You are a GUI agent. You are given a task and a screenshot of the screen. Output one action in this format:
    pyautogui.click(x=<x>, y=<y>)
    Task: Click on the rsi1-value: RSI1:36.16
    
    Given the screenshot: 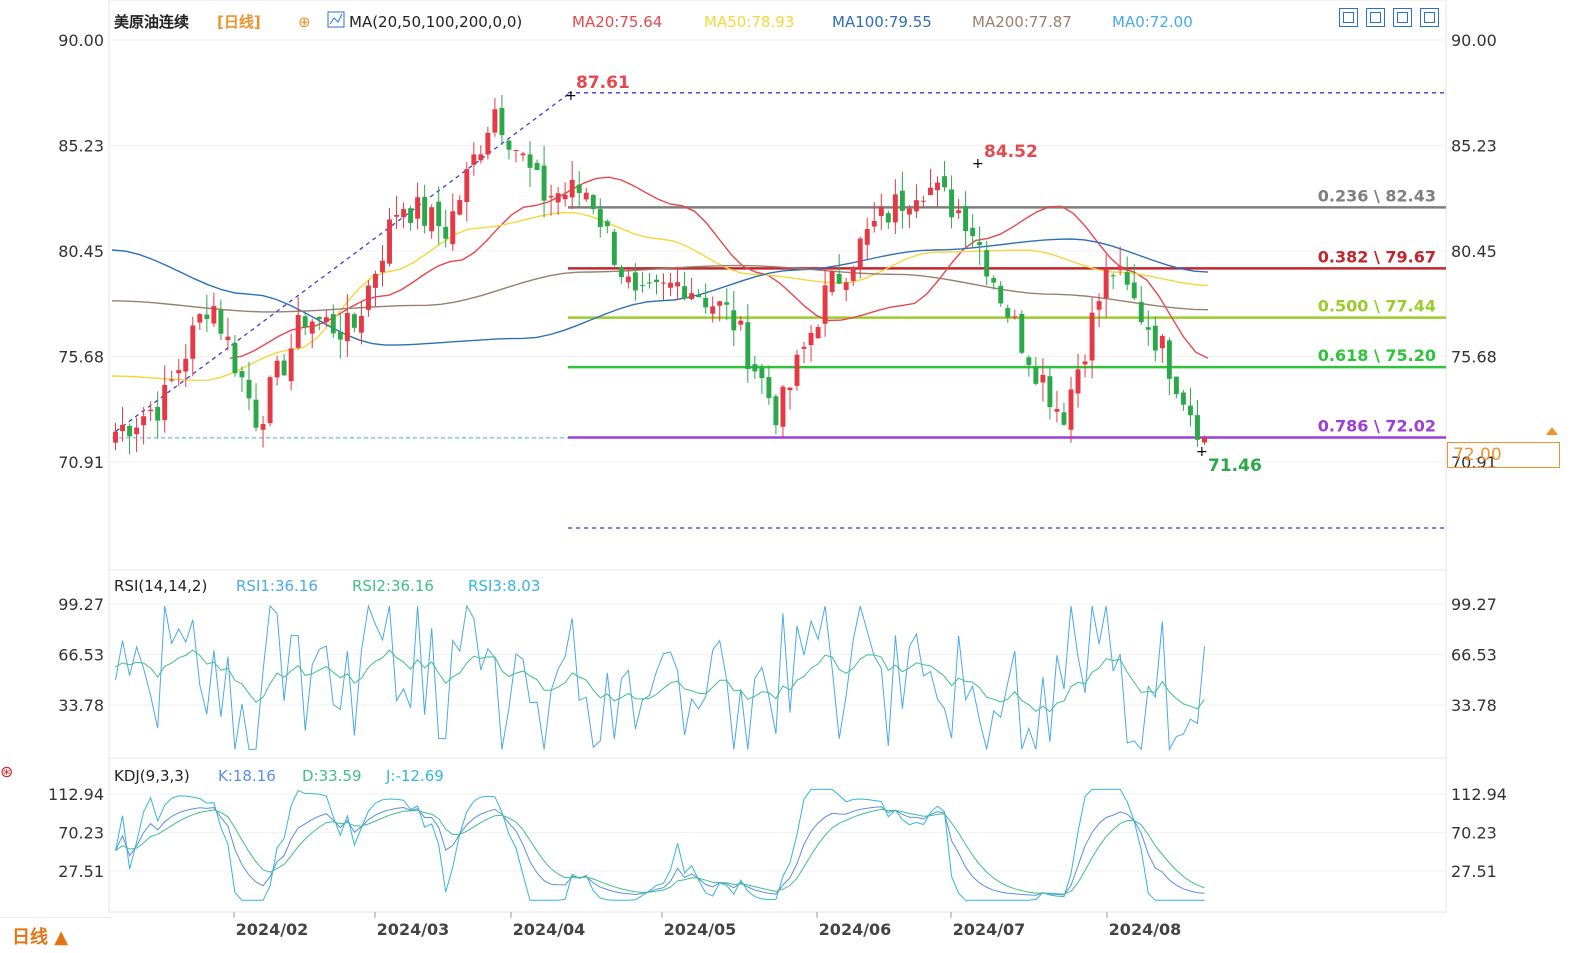 What is the action you would take?
    pyautogui.click(x=277, y=586)
    